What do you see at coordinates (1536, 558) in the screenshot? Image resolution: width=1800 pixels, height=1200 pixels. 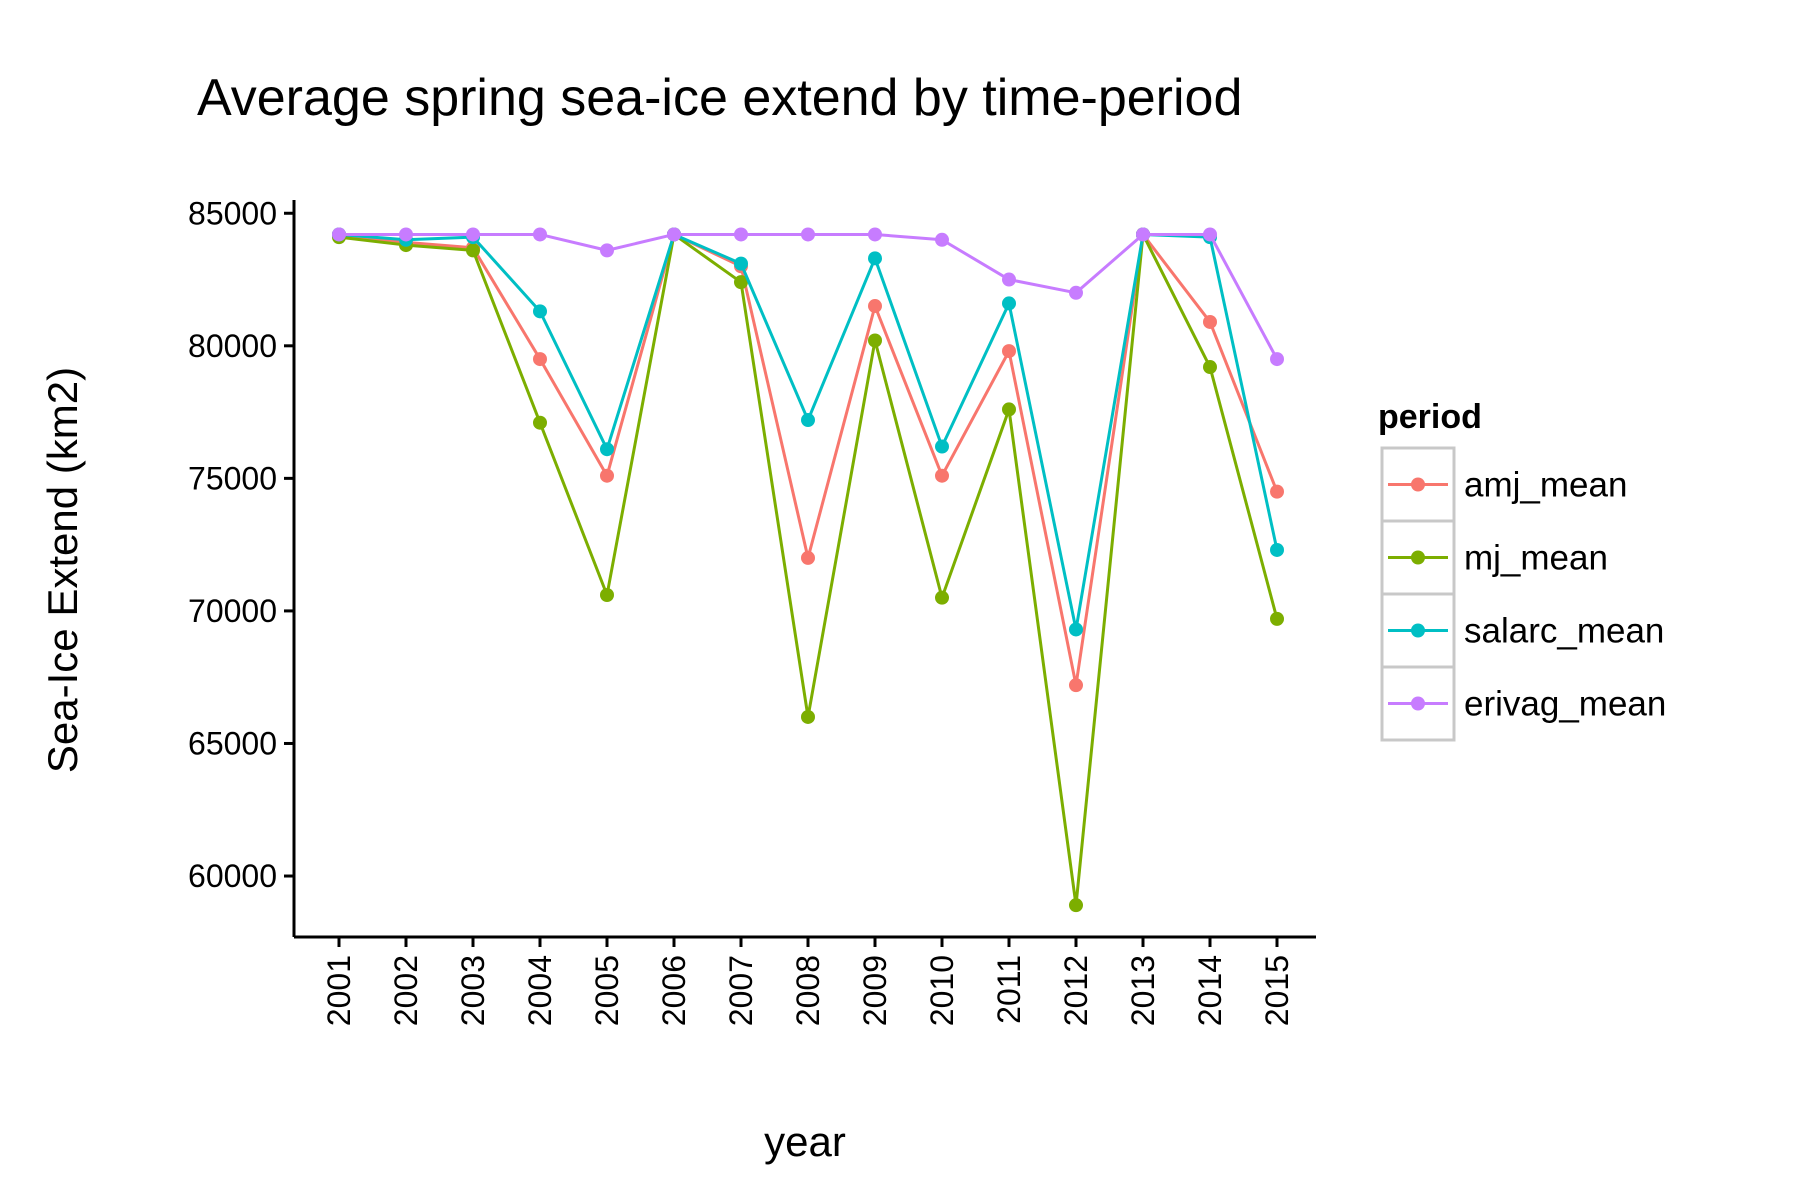 I see `legend-label: mj_mean` at bounding box center [1536, 558].